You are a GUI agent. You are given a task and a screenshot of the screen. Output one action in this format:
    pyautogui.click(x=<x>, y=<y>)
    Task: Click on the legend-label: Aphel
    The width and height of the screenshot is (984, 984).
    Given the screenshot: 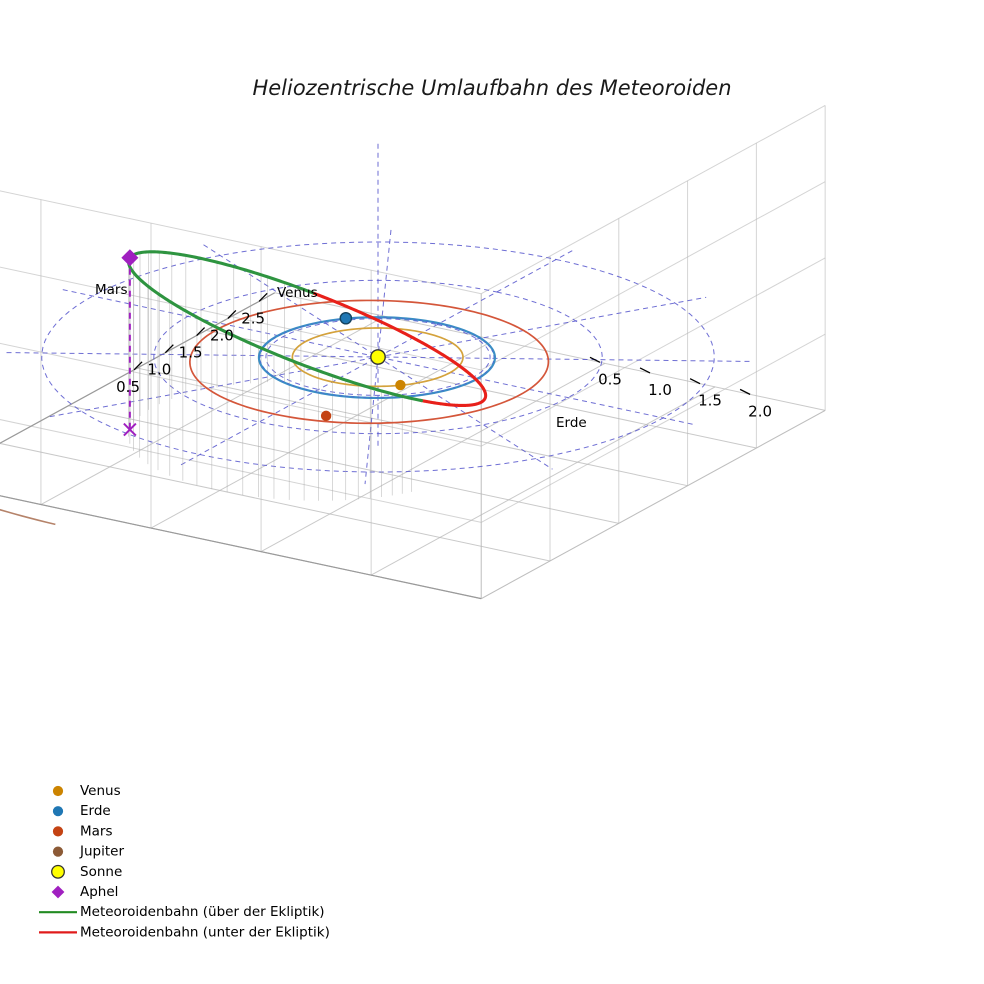 What is the action you would take?
    pyautogui.click(x=99, y=892)
    